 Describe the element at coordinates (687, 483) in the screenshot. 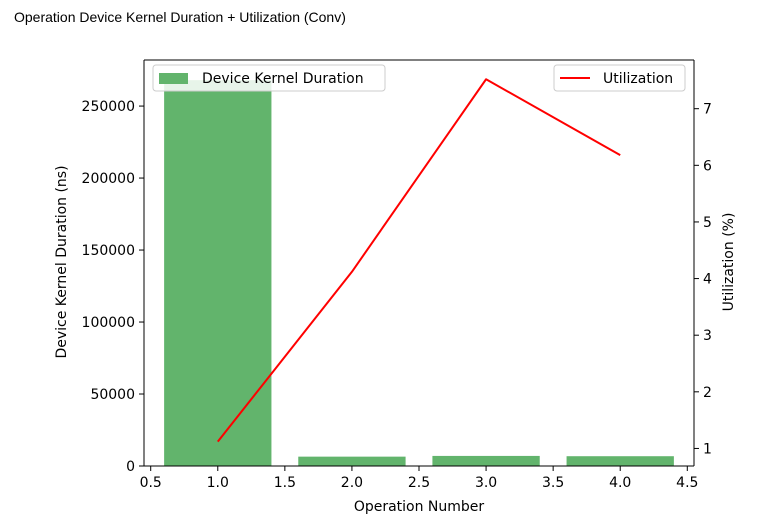

I see `x-tick-label: 4.5` at that location.